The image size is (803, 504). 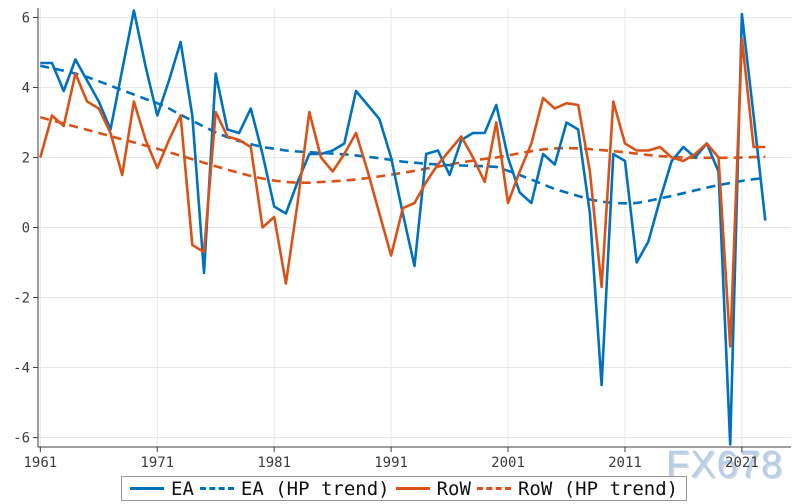 What do you see at coordinates (26, 18) in the screenshot?
I see `svg-text: 6` at bounding box center [26, 18].